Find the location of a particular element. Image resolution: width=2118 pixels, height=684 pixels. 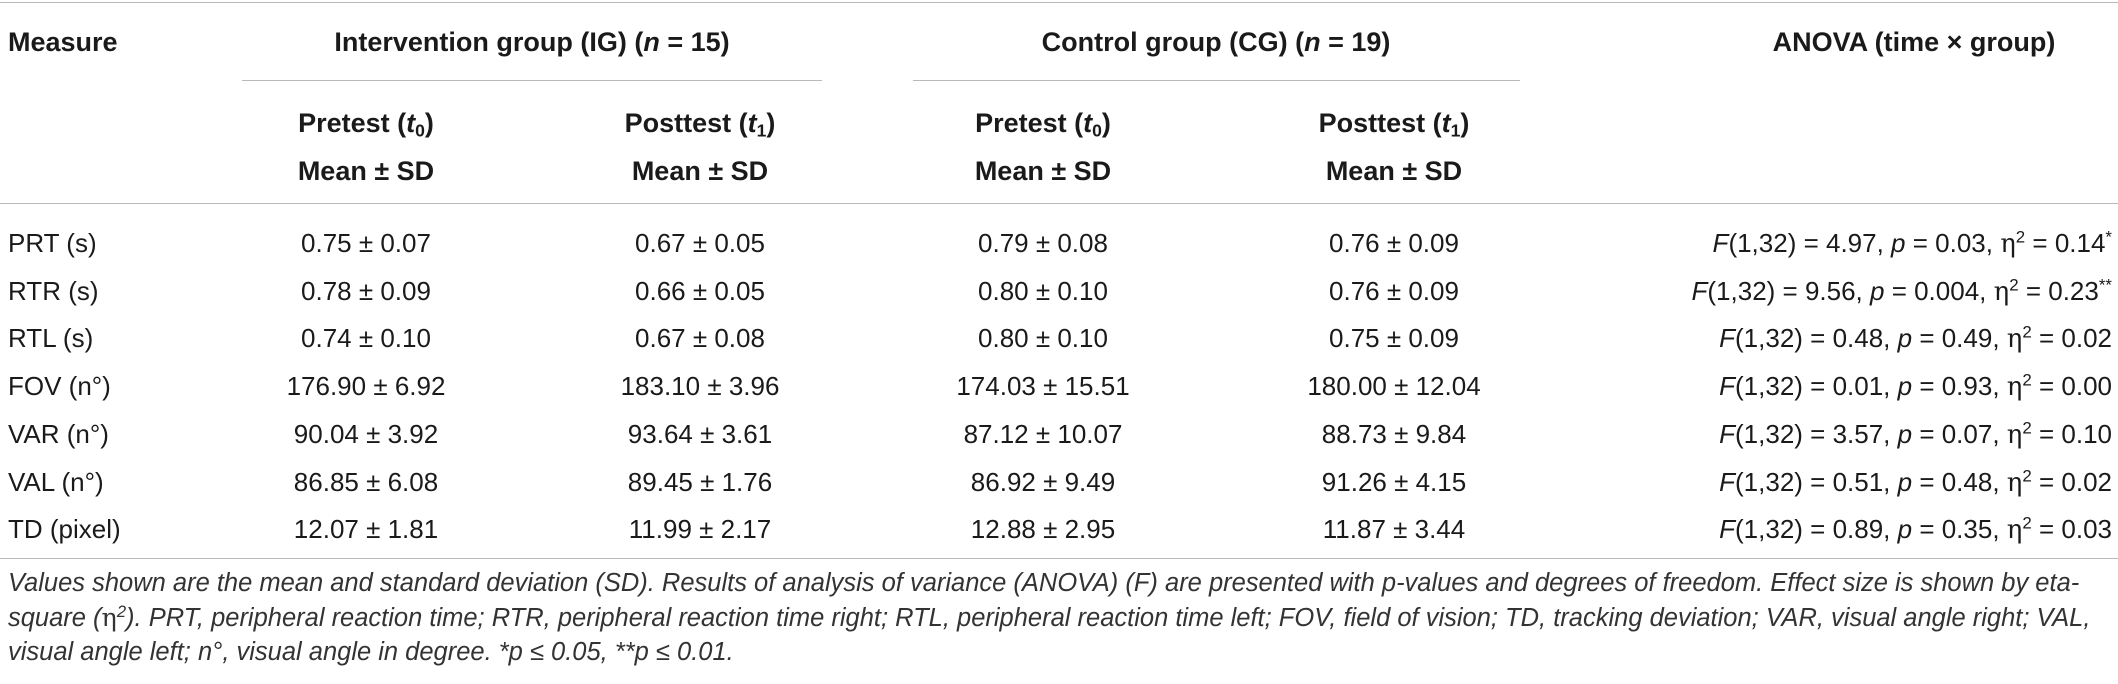

cg-group-underline is located at coordinates (1216, 80).